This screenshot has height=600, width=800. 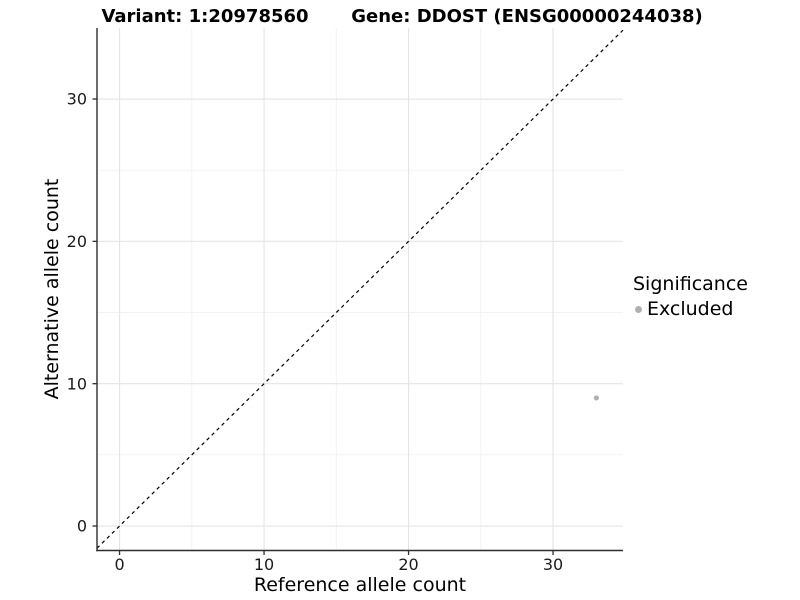 What do you see at coordinates (553, 564) in the screenshot?
I see `x-tick-label: 30` at bounding box center [553, 564].